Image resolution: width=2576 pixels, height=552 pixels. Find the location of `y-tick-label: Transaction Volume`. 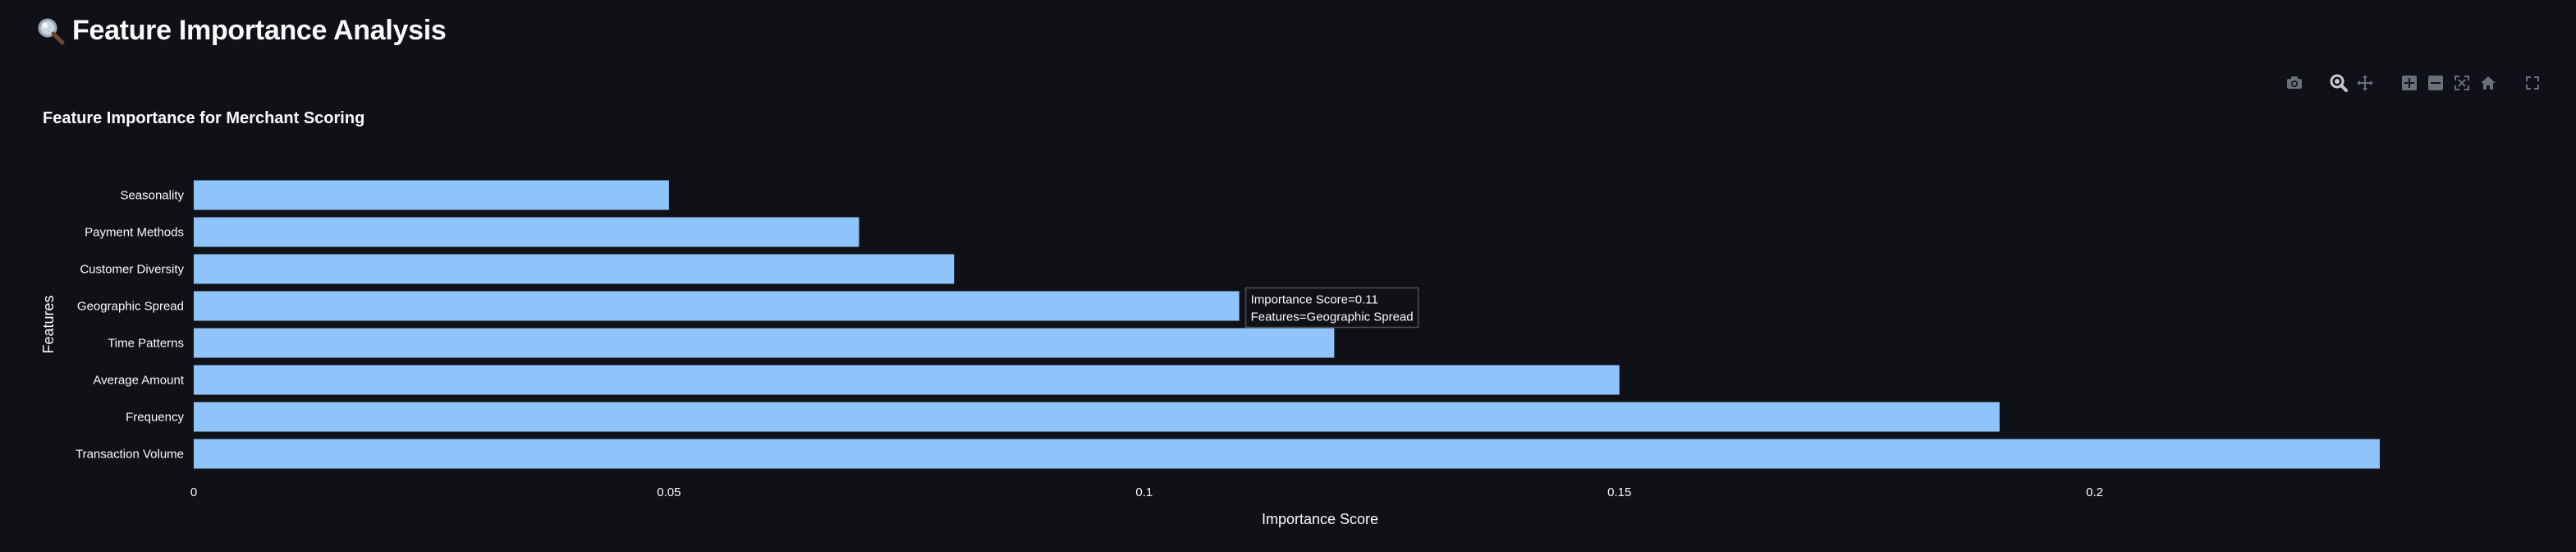

y-tick-label: Transaction Volume is located at coordinates (130, 455).